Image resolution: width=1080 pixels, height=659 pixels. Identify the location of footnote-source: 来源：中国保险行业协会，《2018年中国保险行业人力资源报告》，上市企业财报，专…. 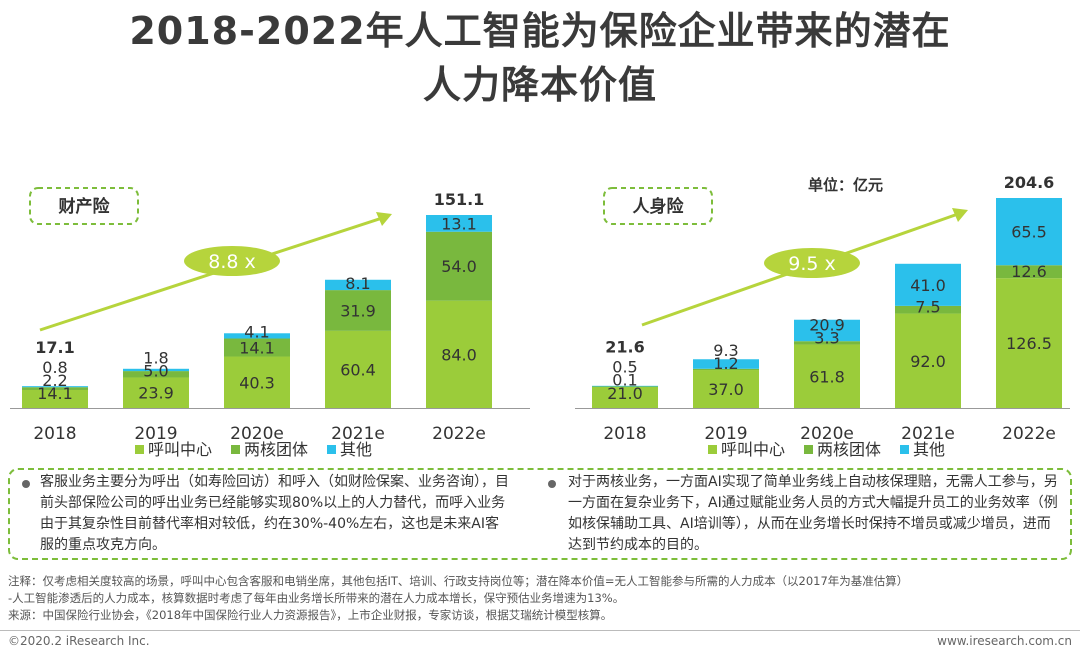
(310, 615).